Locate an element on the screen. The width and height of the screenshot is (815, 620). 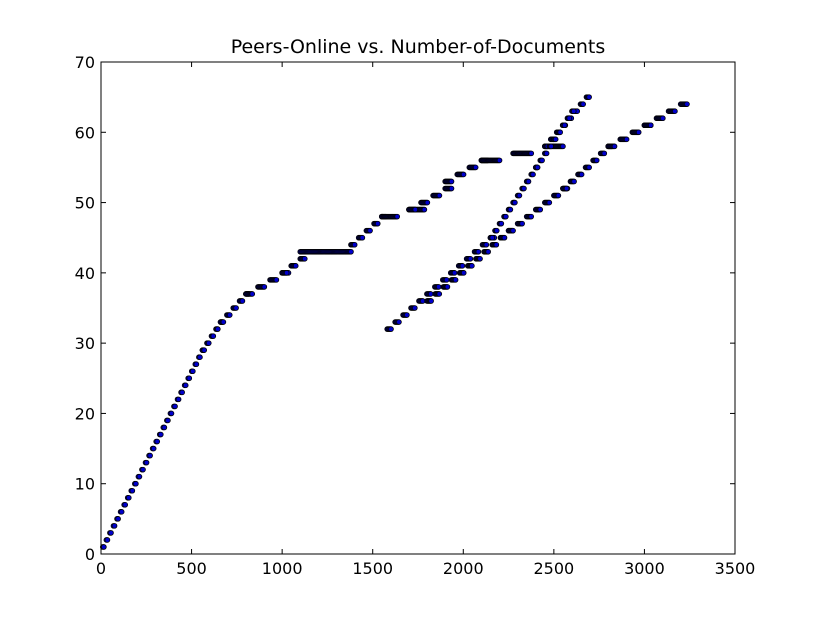
x-tick-label: 500 is located at coordinates (191, 568).